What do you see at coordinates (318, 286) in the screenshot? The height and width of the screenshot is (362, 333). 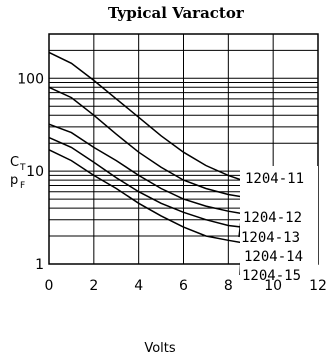 I see `x-tick-label: 12` at bounding box center [318, 286].